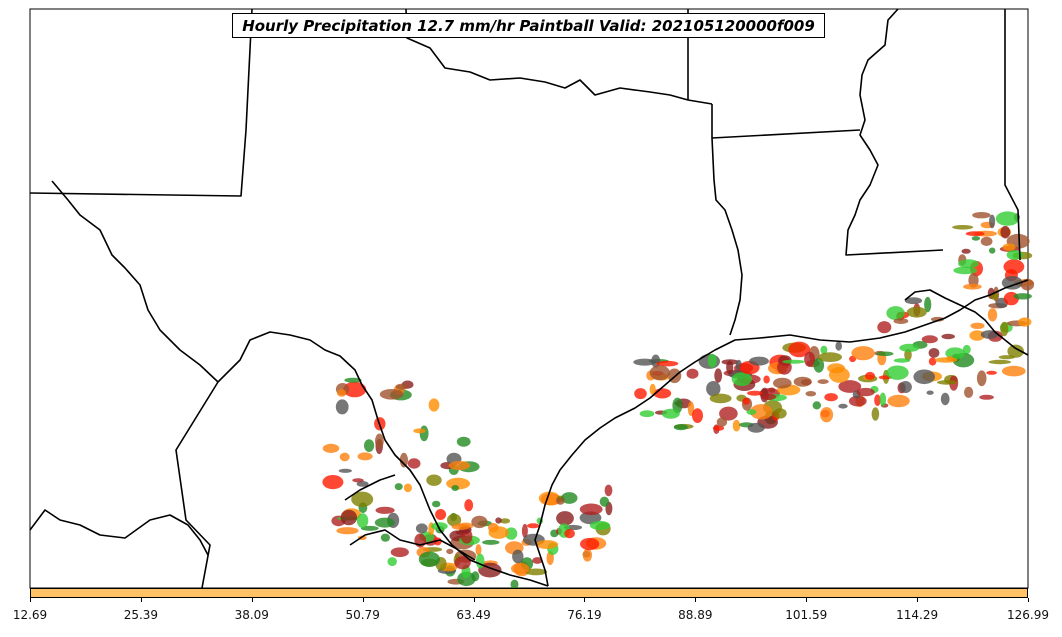 The image size is (1062, 637). What do you see at coordinates (786, 134) in the screenshot?
I see `arkansas-louisiana-border` at bounding box center [786, 134].